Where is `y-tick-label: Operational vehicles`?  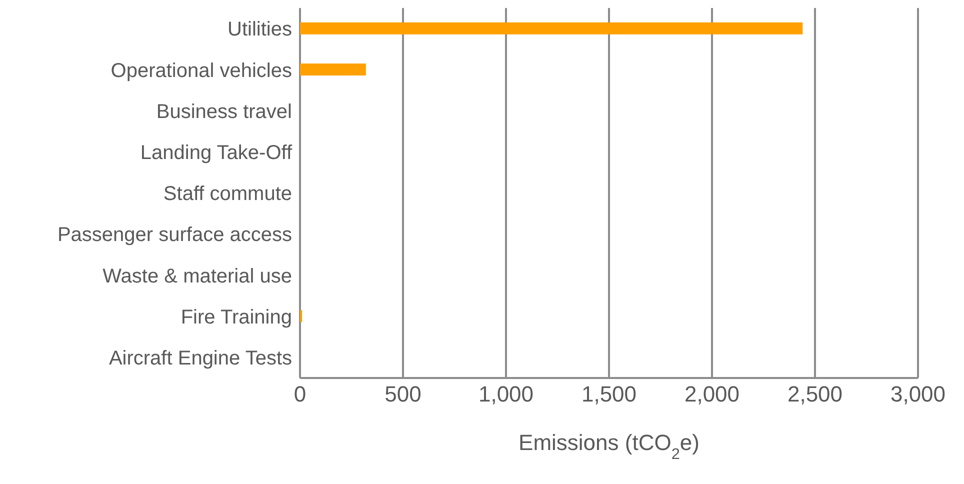 y-tick-label: Operational vehicles is located at coordinates (201, 71).